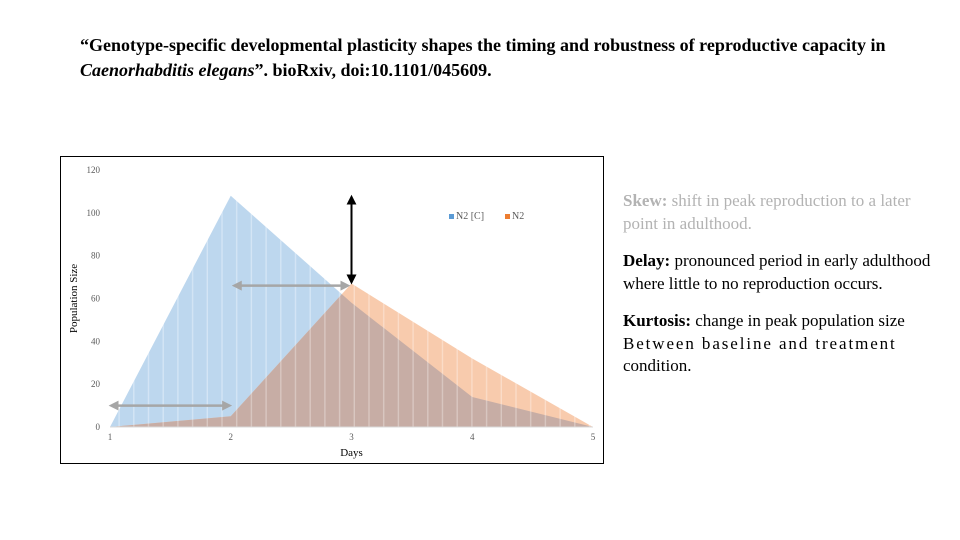 The height and width of the screenshot is (540, 960). I want to click on legend-swatch-n2, so click(507, 216).